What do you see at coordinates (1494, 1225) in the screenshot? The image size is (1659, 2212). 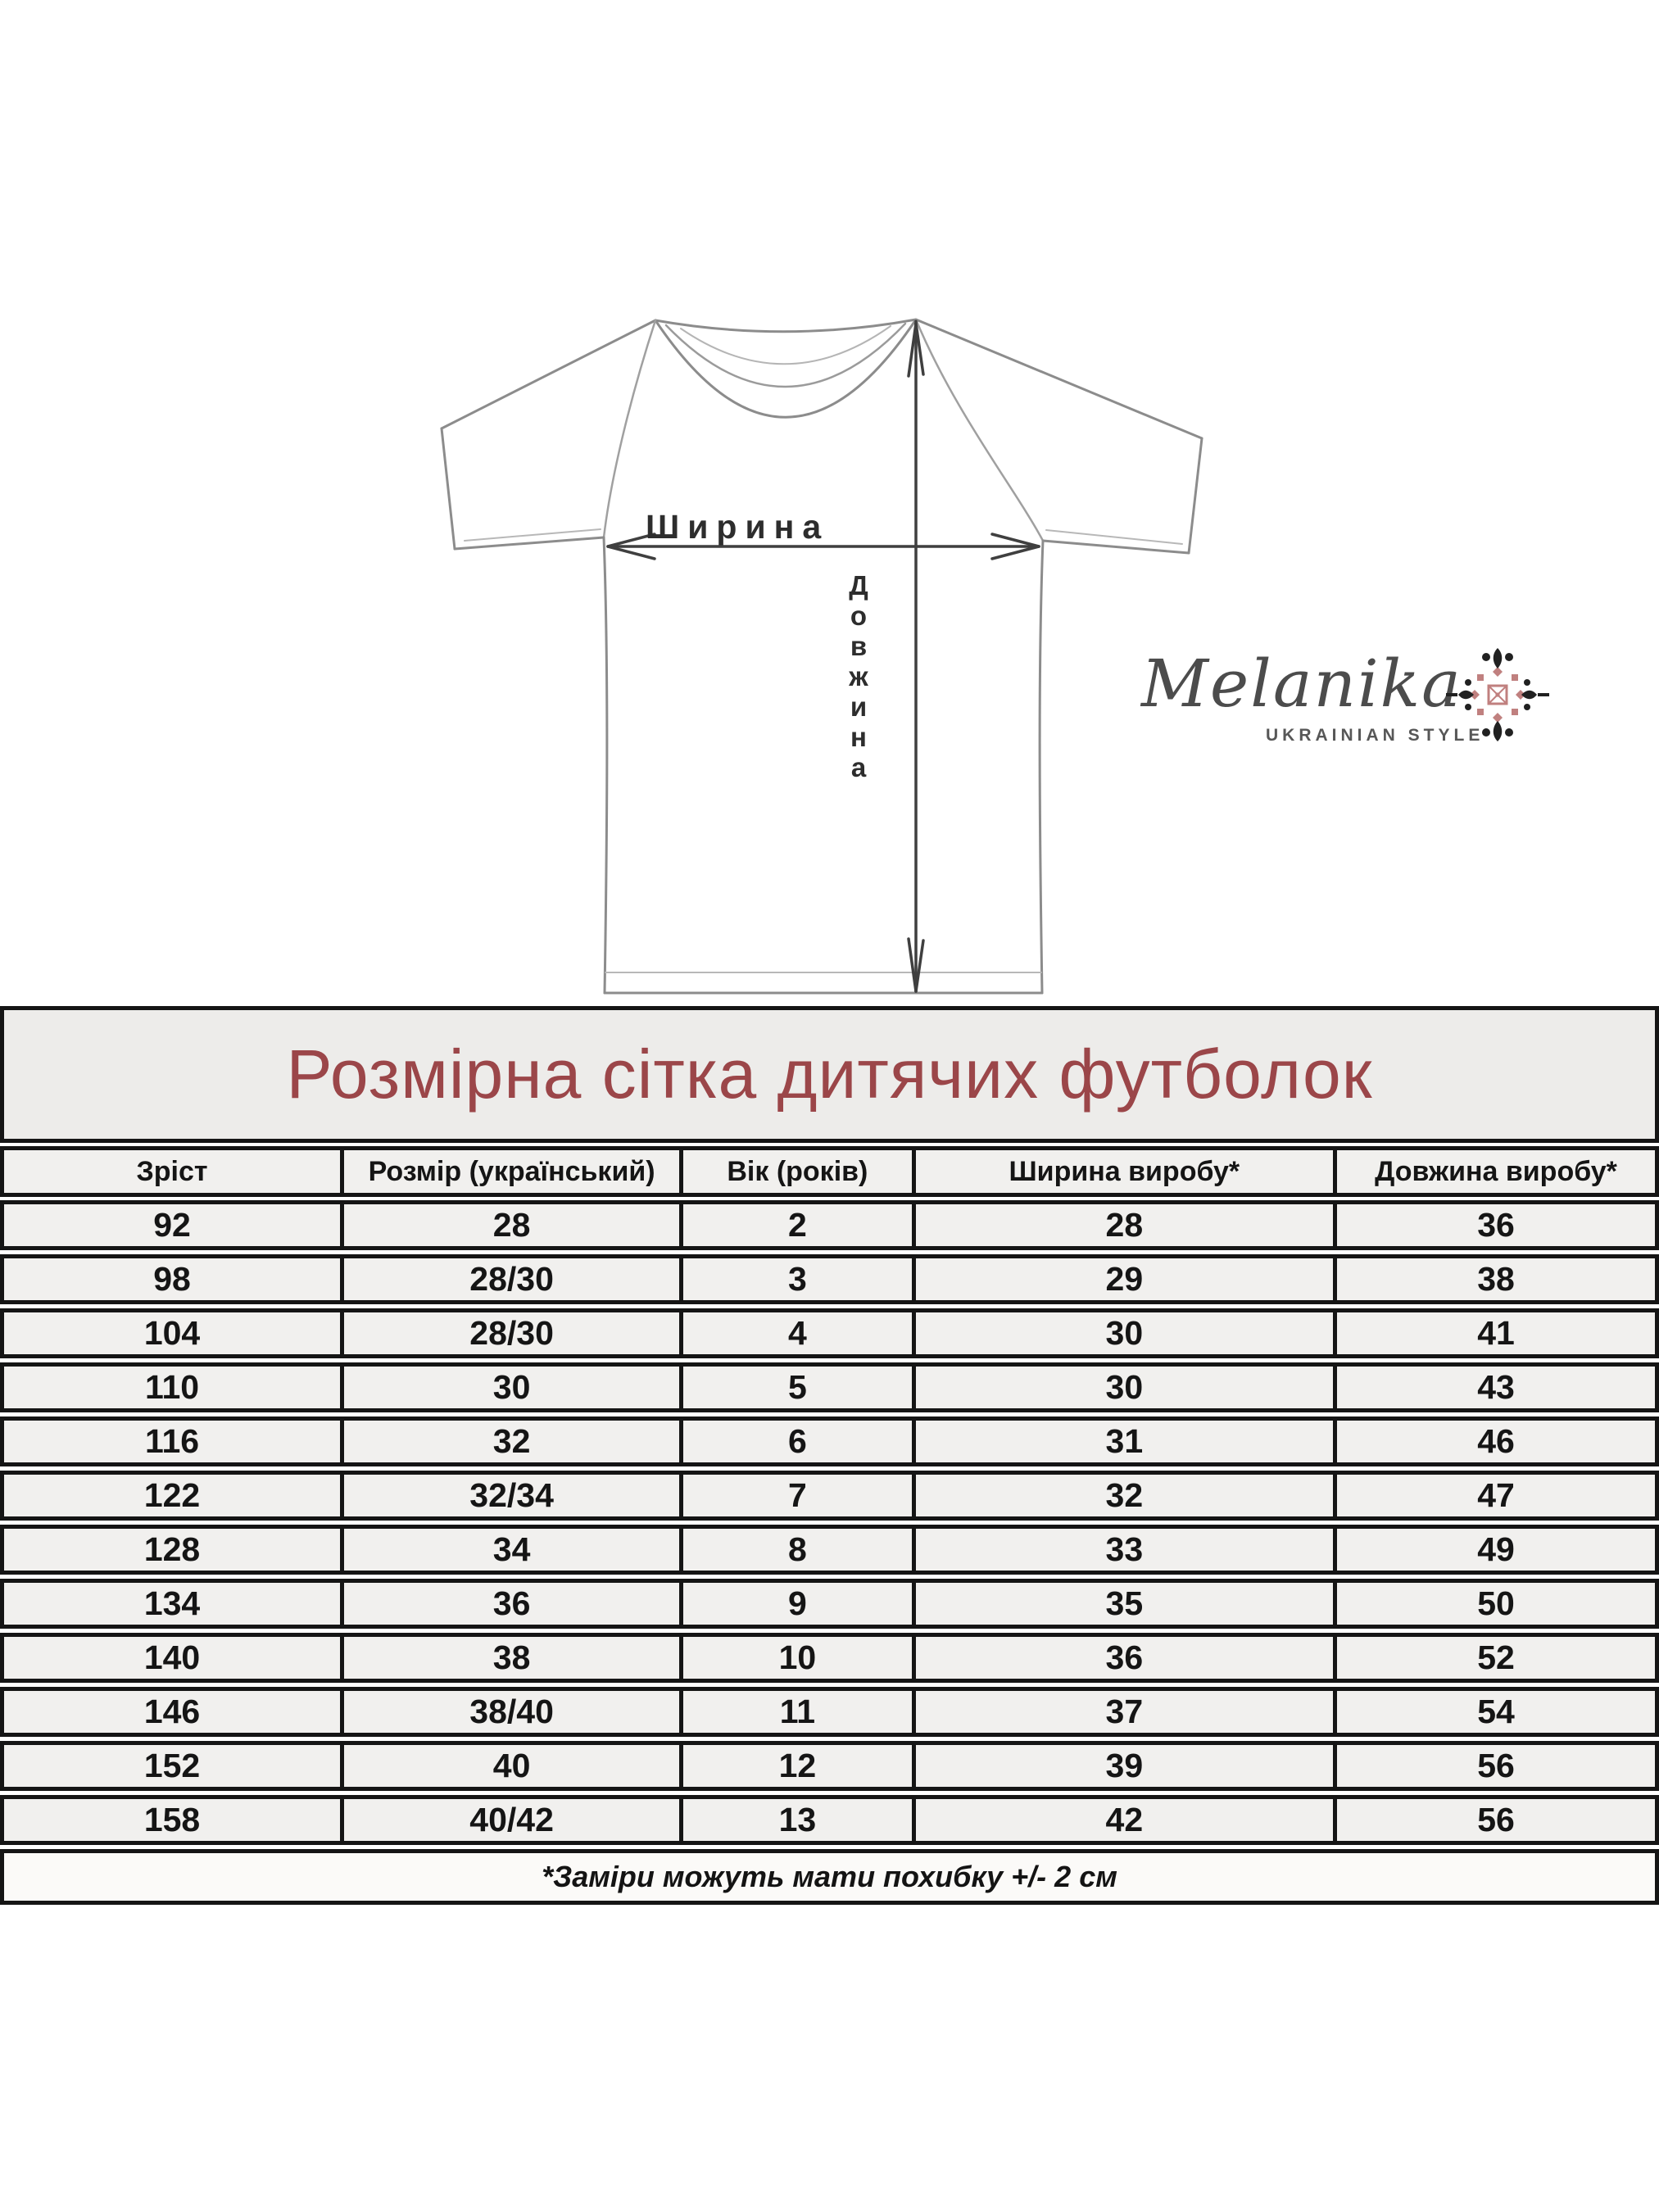 I see `cell-length: 36` at bounding box center [1494, 1225].